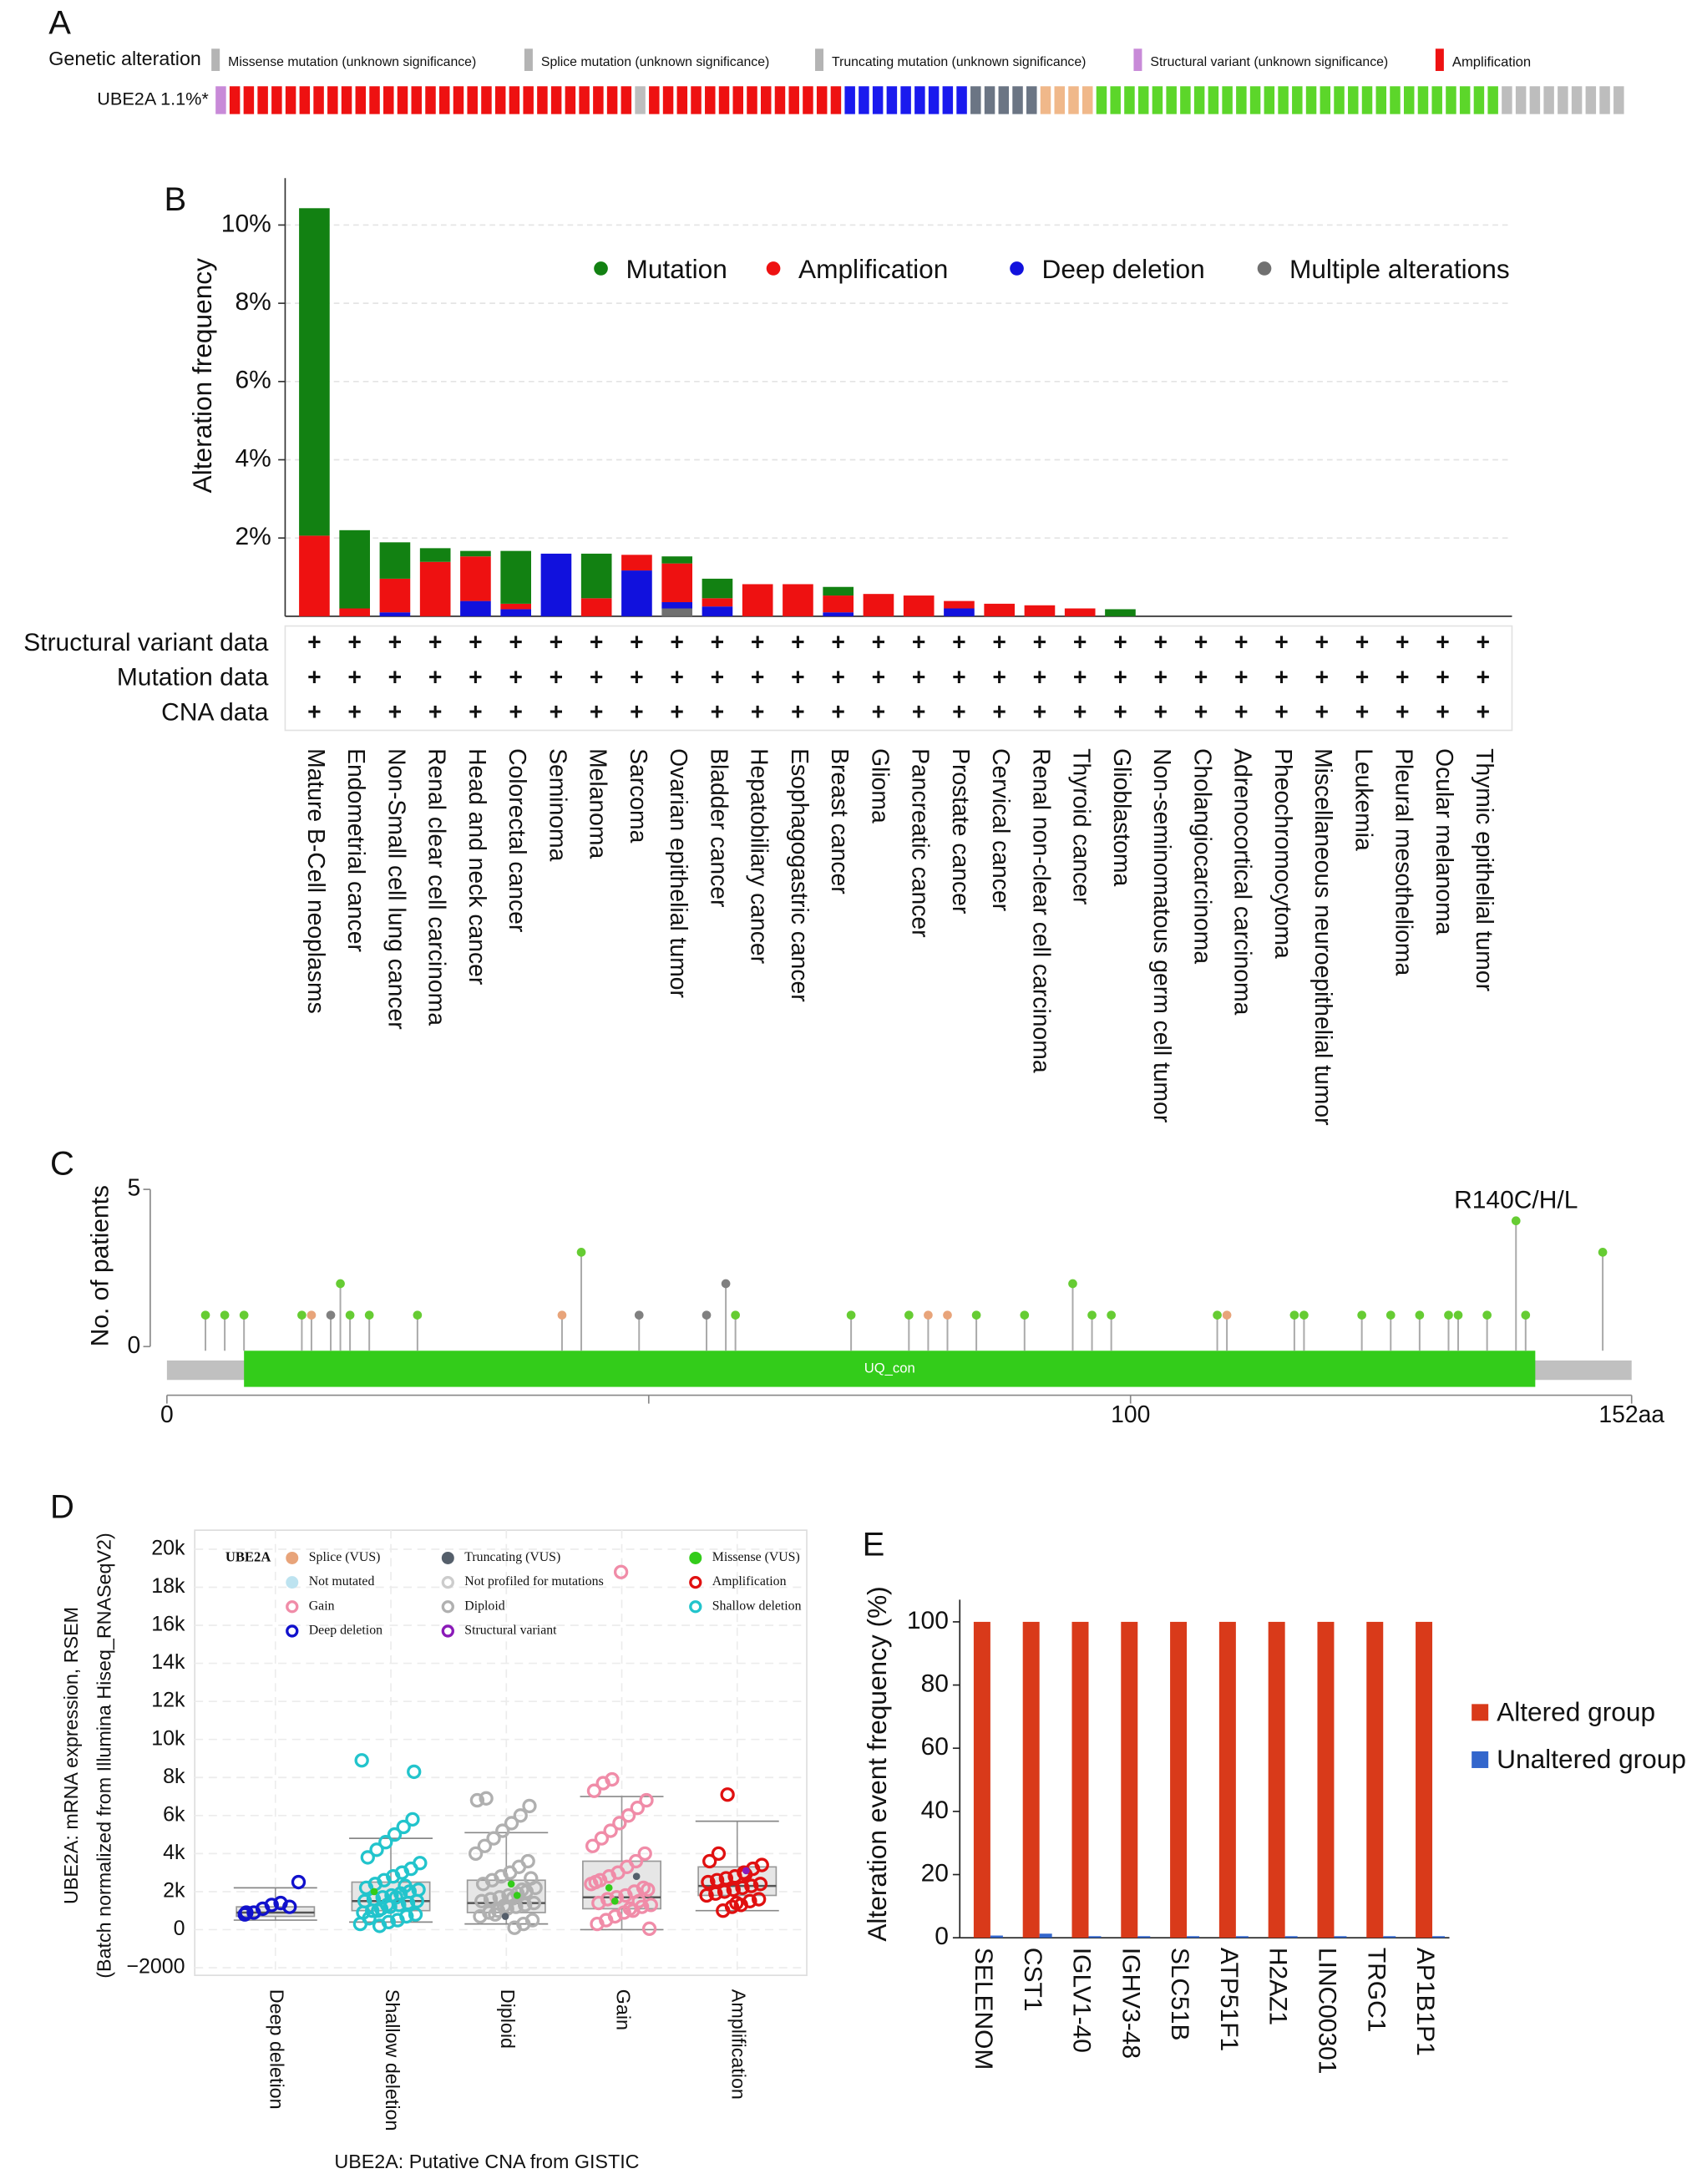 The width and height of the screenshot is (1697, 2184). Describe the element at coordinates (356, 850) in the screenshot. I see `x-tick-label: Endometrial cancer` at that location.